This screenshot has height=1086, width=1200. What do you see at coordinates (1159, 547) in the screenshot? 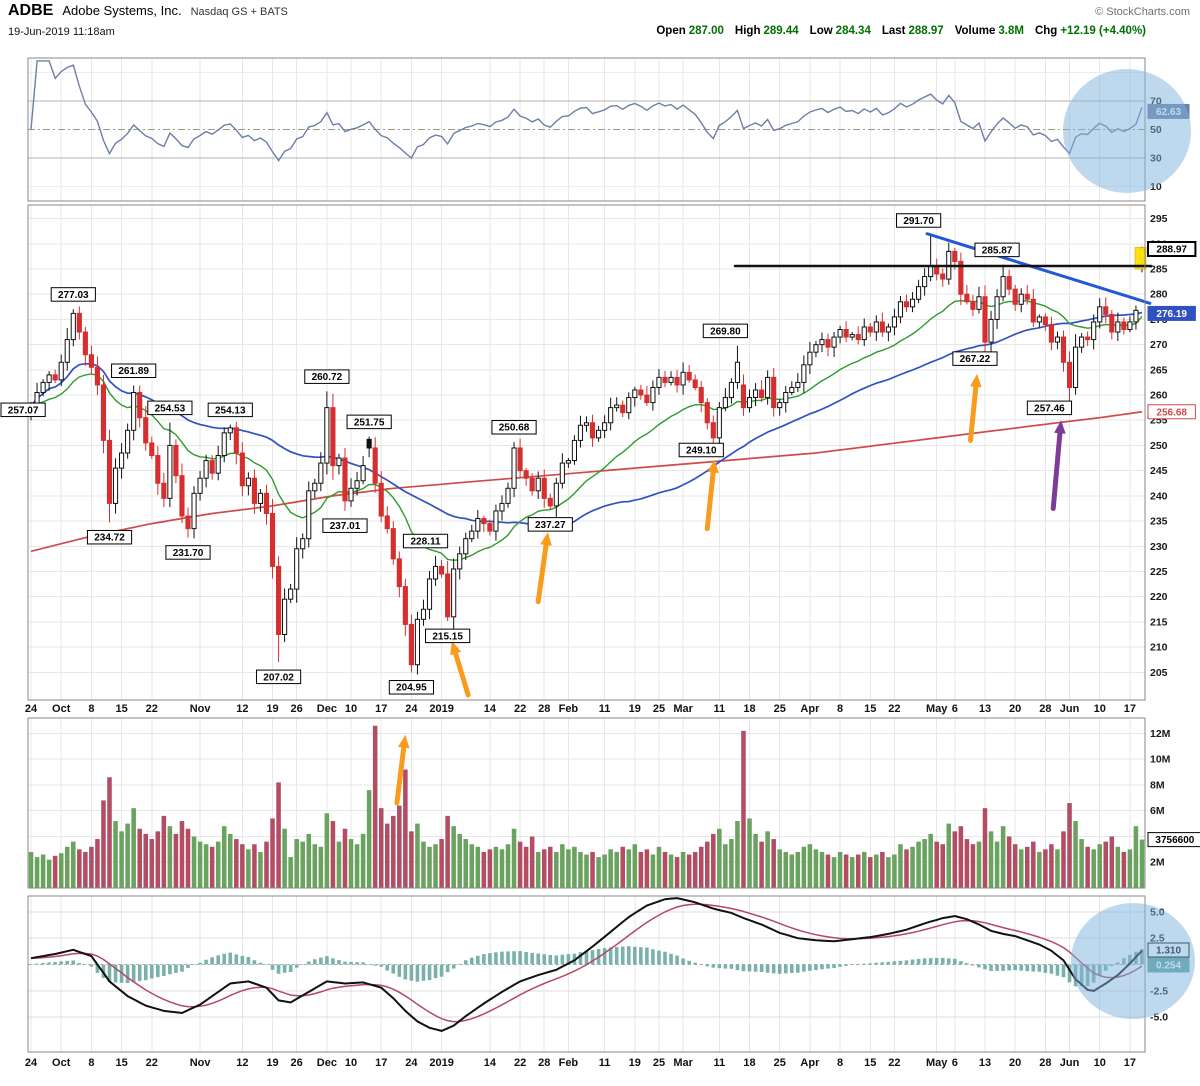
I see `y-axis-label: 230` at bounding box center [1159, 547].